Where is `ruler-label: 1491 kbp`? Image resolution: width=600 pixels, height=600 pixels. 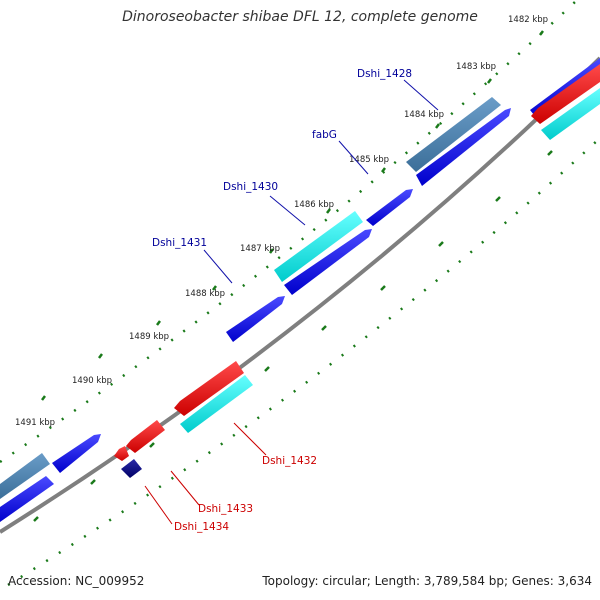
ruler-label: 1491 kbp is located at coordinates (35, 423).